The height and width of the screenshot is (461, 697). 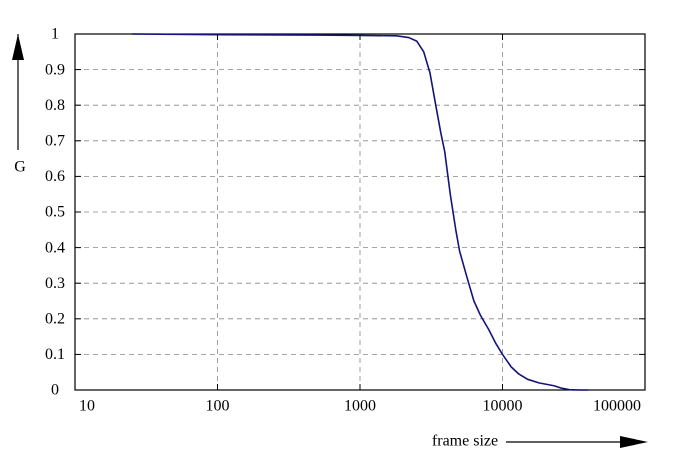 I want to click on y-tick-label: 0.2, so click(x=55, y=318).